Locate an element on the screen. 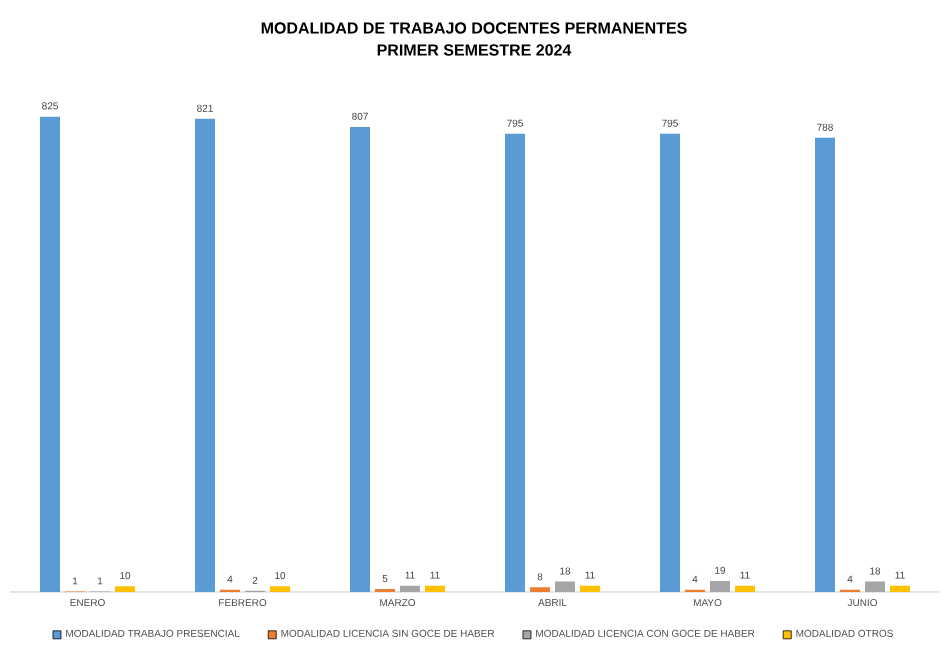 The width and height of the screenshot is (948, 648). chart-subtitle: PRIMER SEMESTRE 2024 is located at coordinates (474, 50).